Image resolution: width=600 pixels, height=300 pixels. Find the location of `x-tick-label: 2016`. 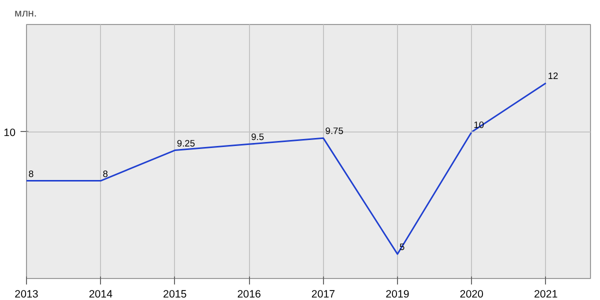

x-tick-label: 2016 is located at coordinates (249, 294).